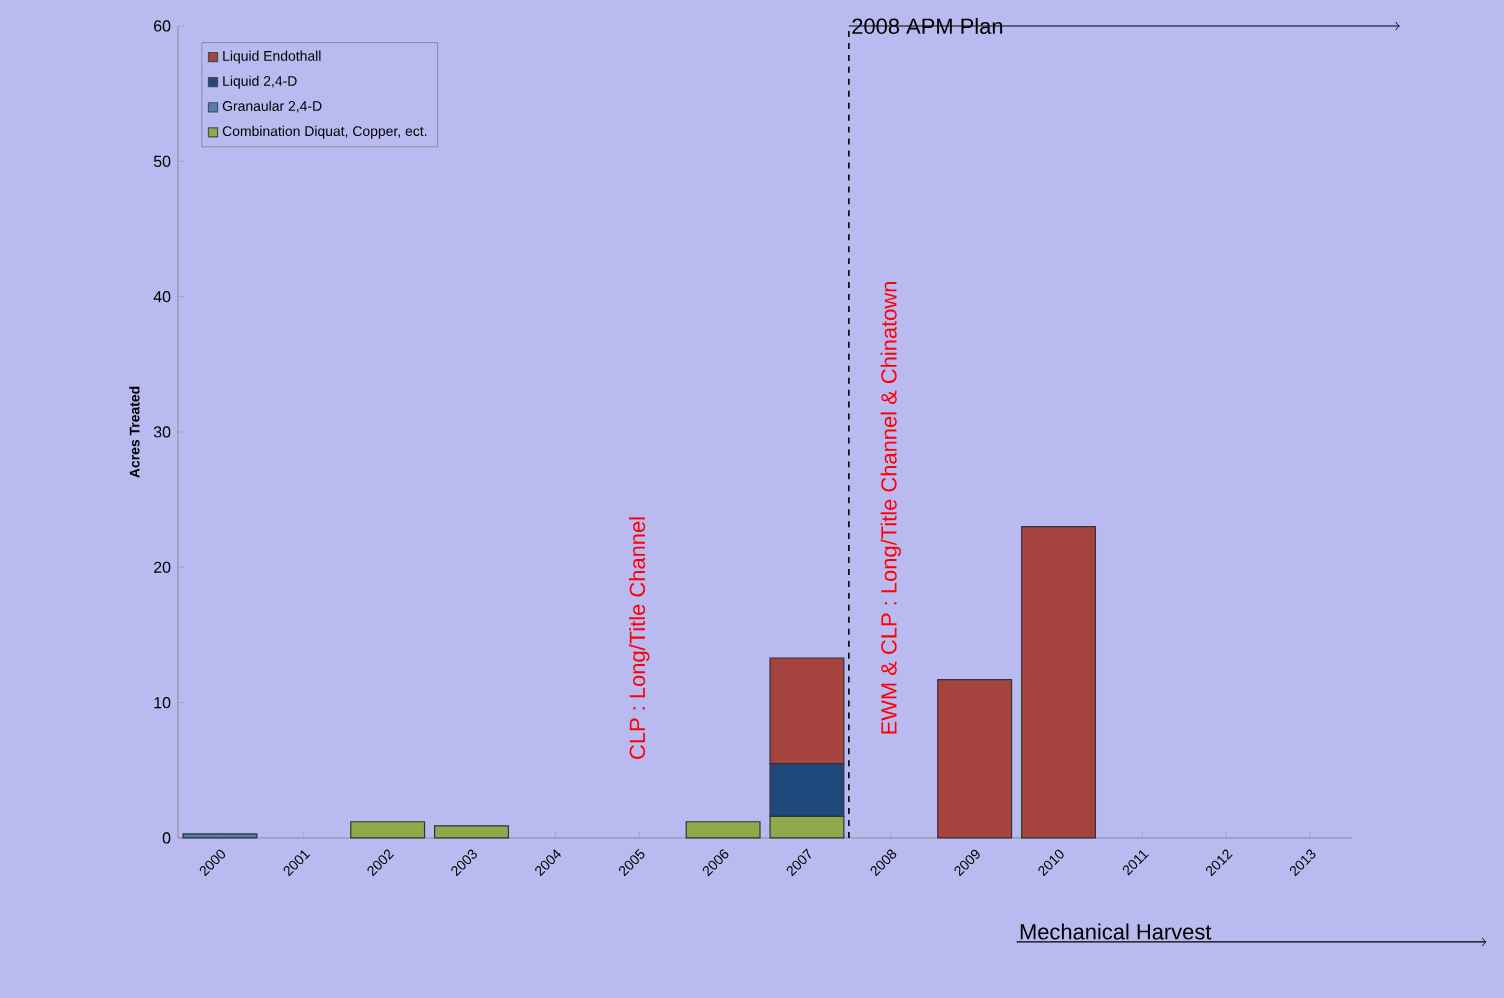 The image size is (1504, 998). What do you see at coordinates (927, 26) in the screenshot?
I see `annotation: 2008 APM Plan` at bounding box center [927, 26].